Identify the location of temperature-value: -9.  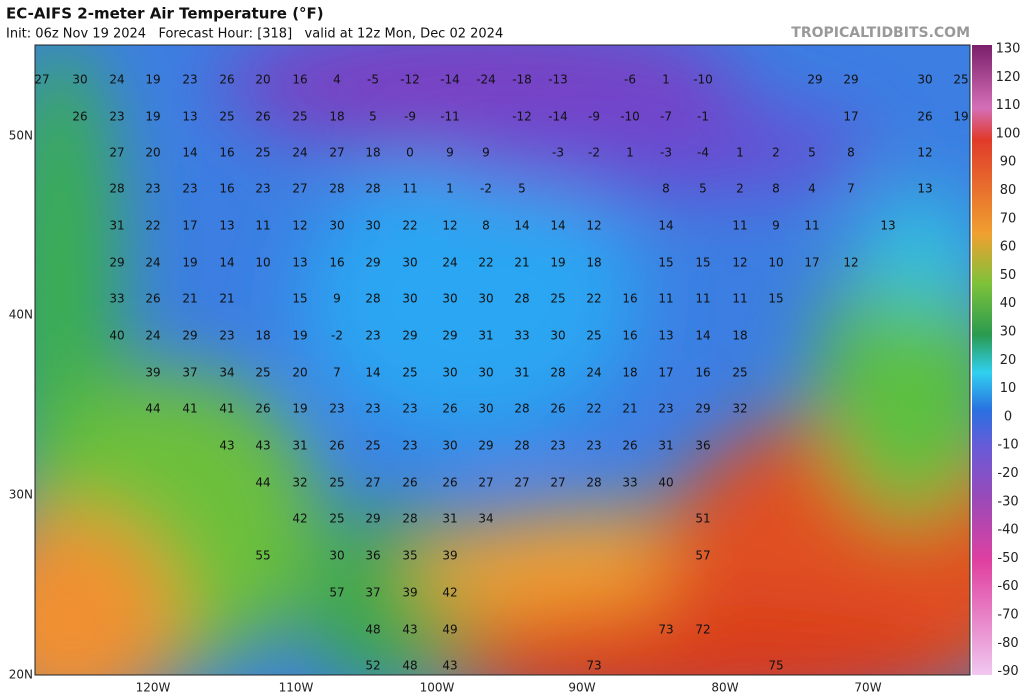
(410, 117).